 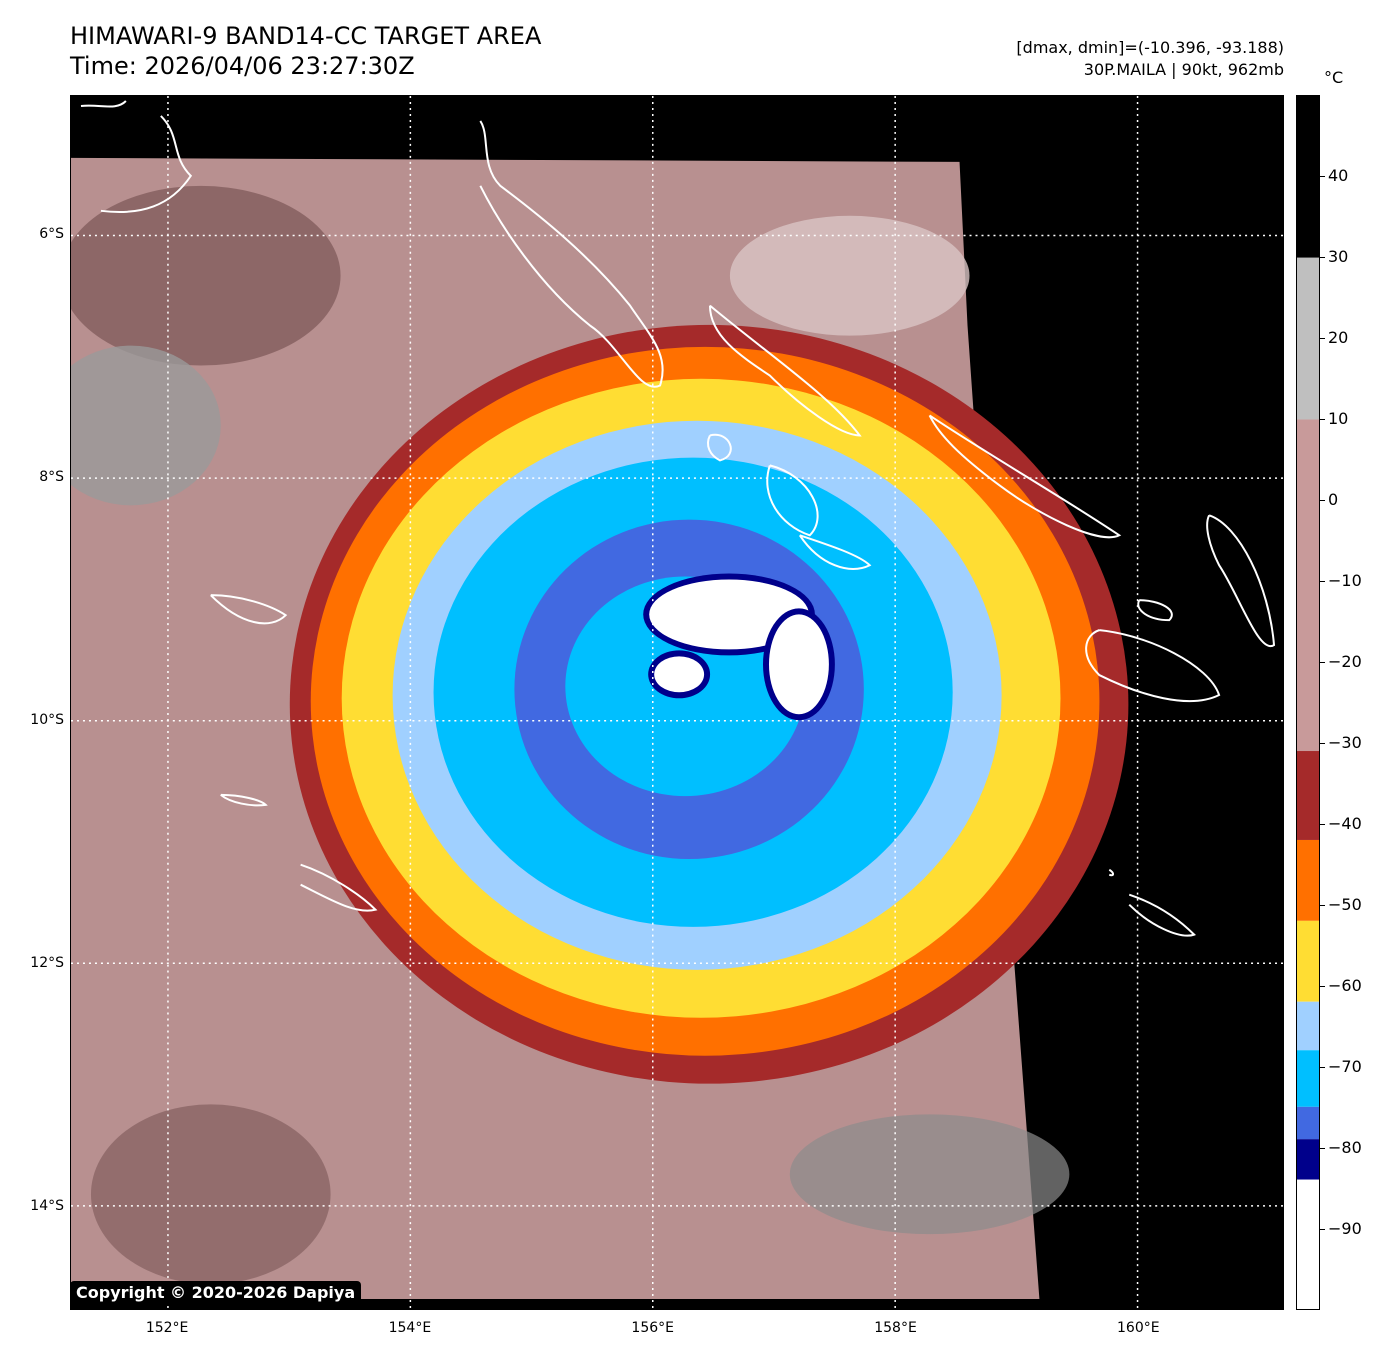 I want to click on copyright-label: Copyright © 2020-2026 Dapiya, so click(x=216, y=1292).